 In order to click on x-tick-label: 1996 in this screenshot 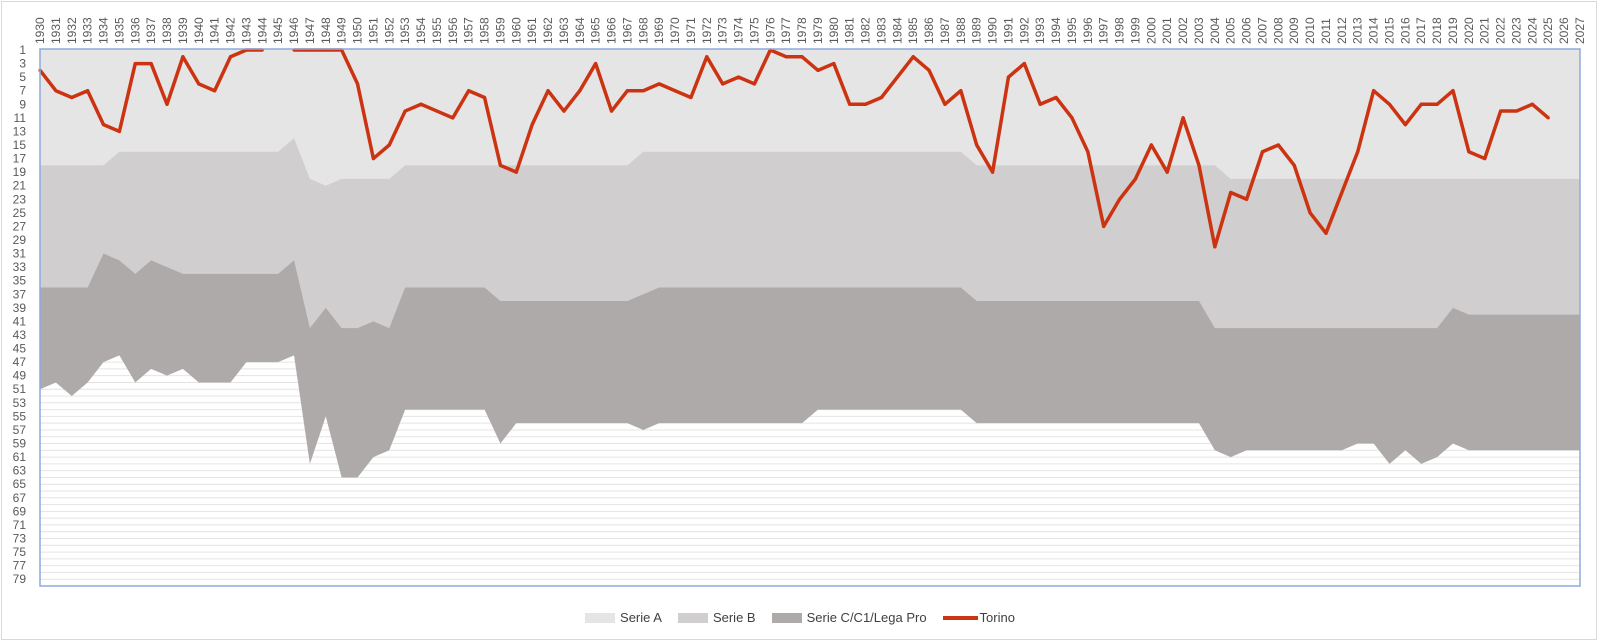, I will do `click(1088, 30)`.